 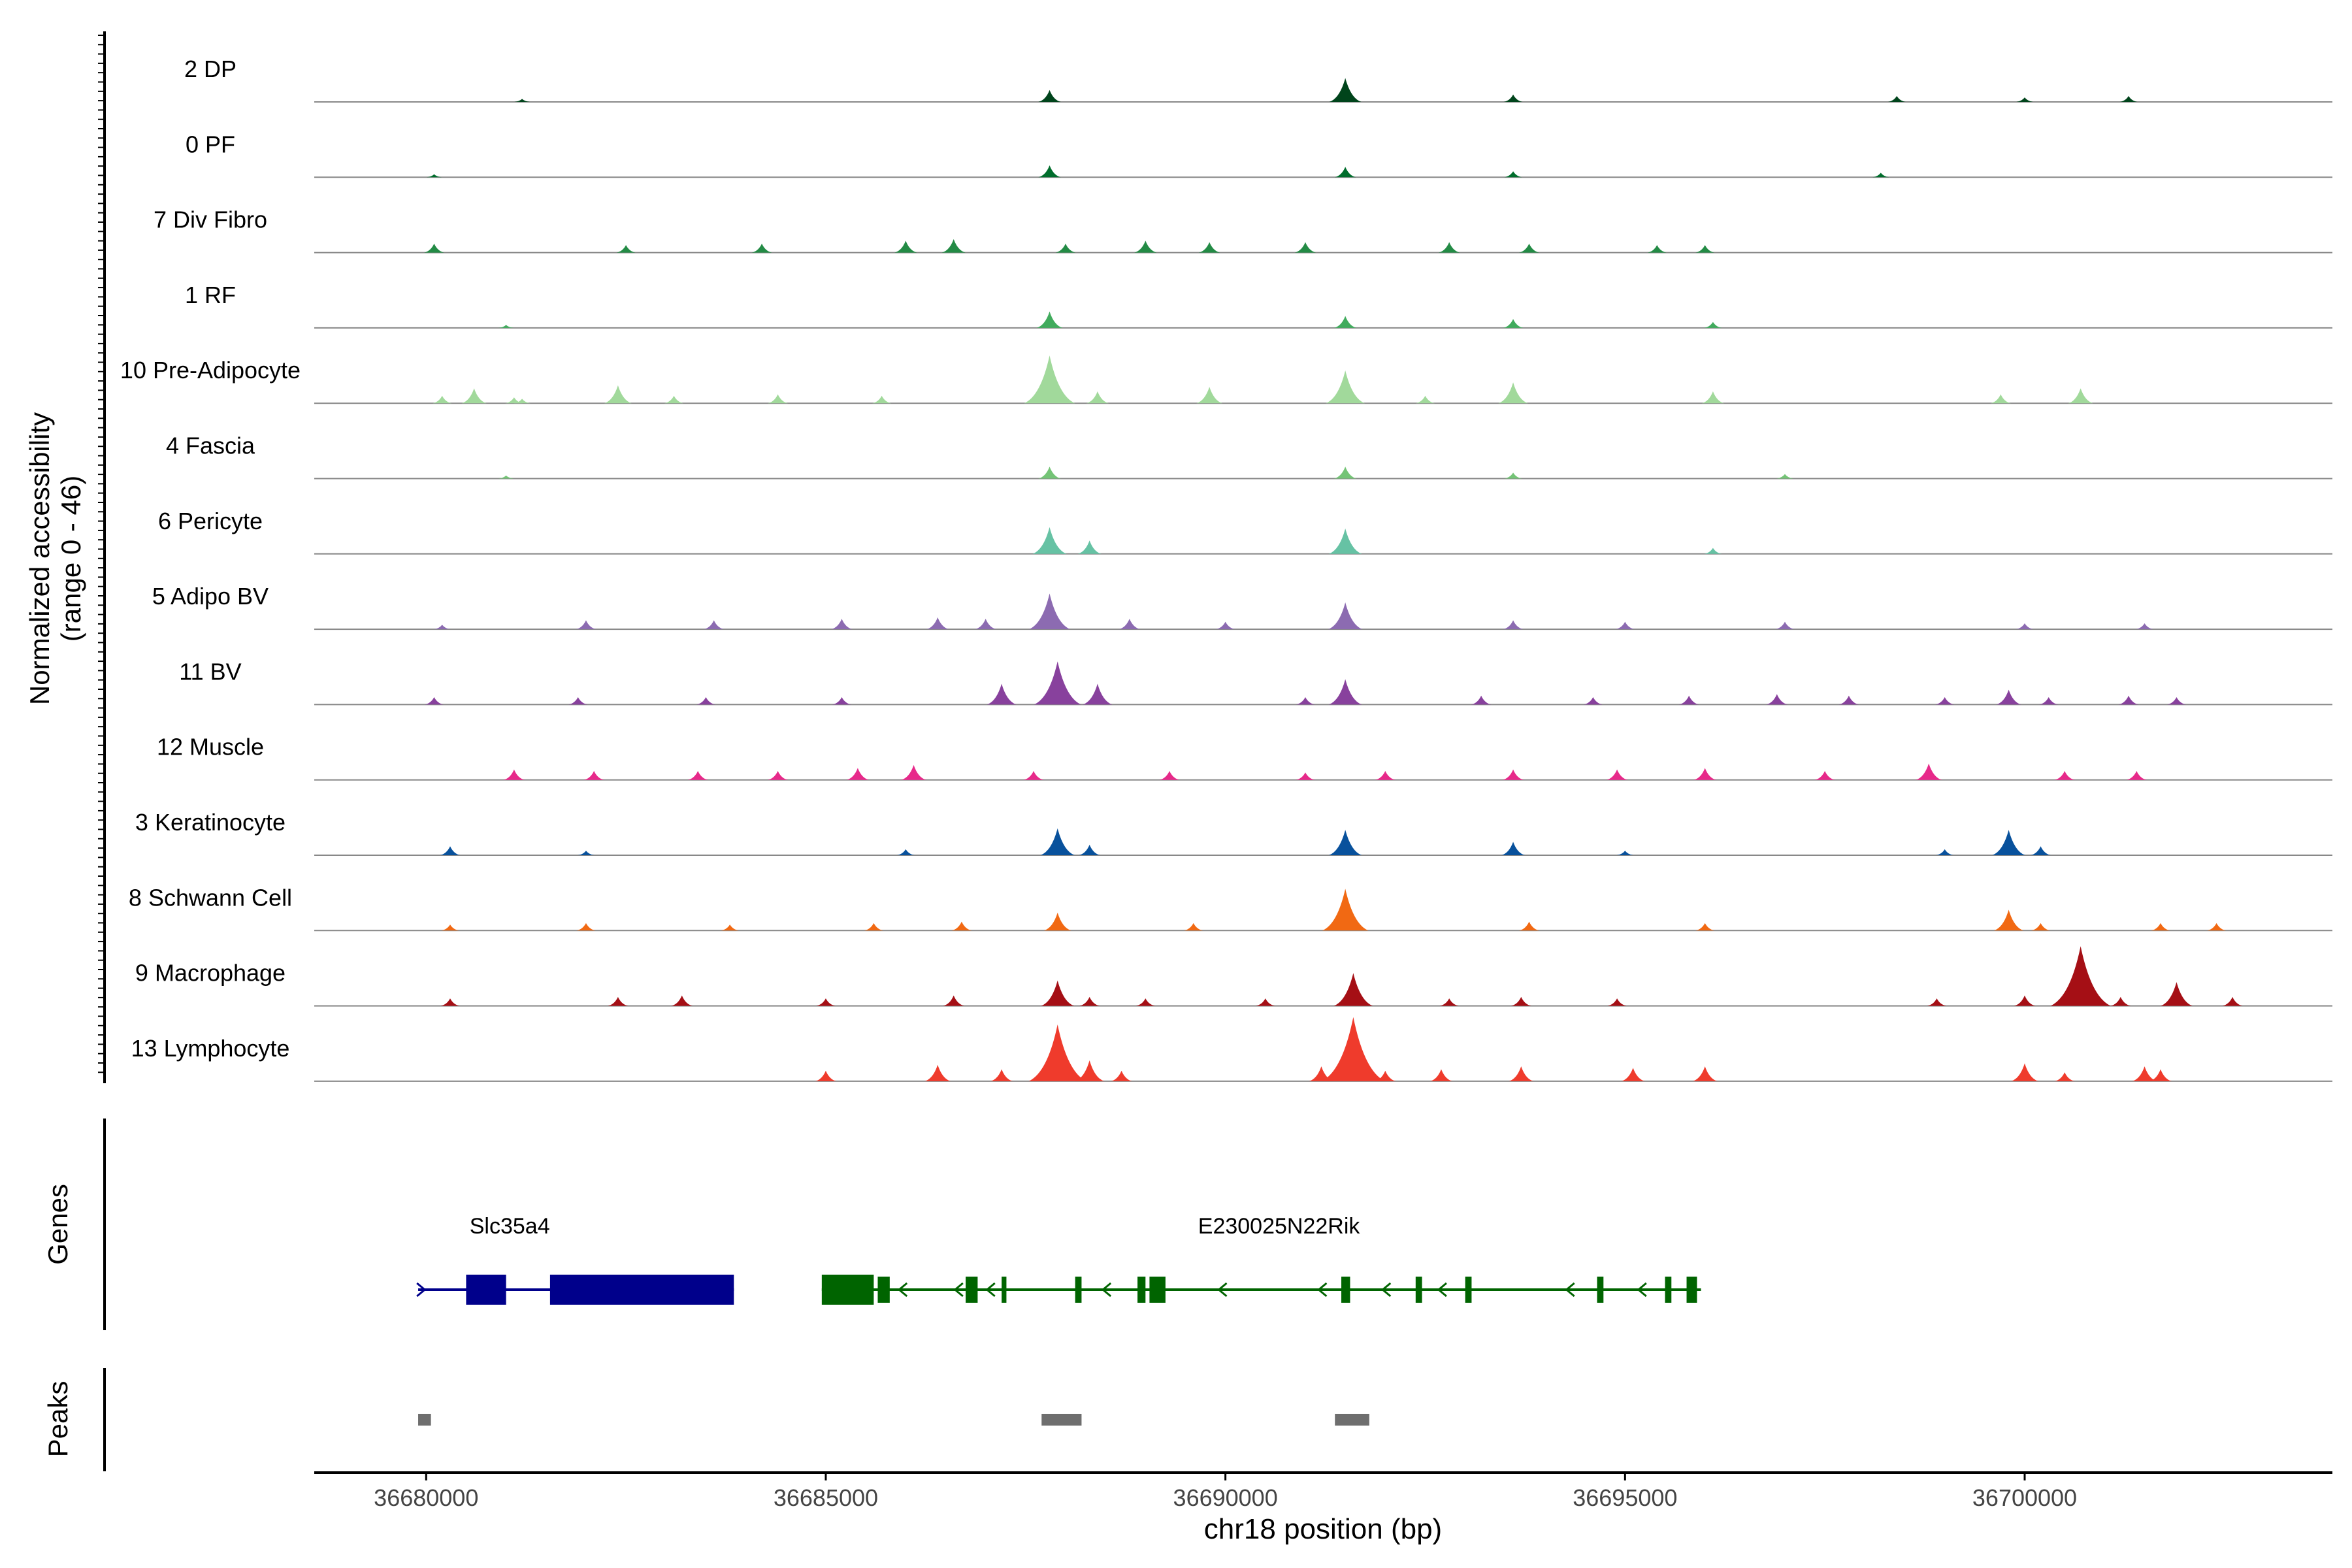 What do you see at coordinates (39, 558) in the screenshot?
I see `y-axis-label: Normalized accessibility` at bounding box center [39, 558].